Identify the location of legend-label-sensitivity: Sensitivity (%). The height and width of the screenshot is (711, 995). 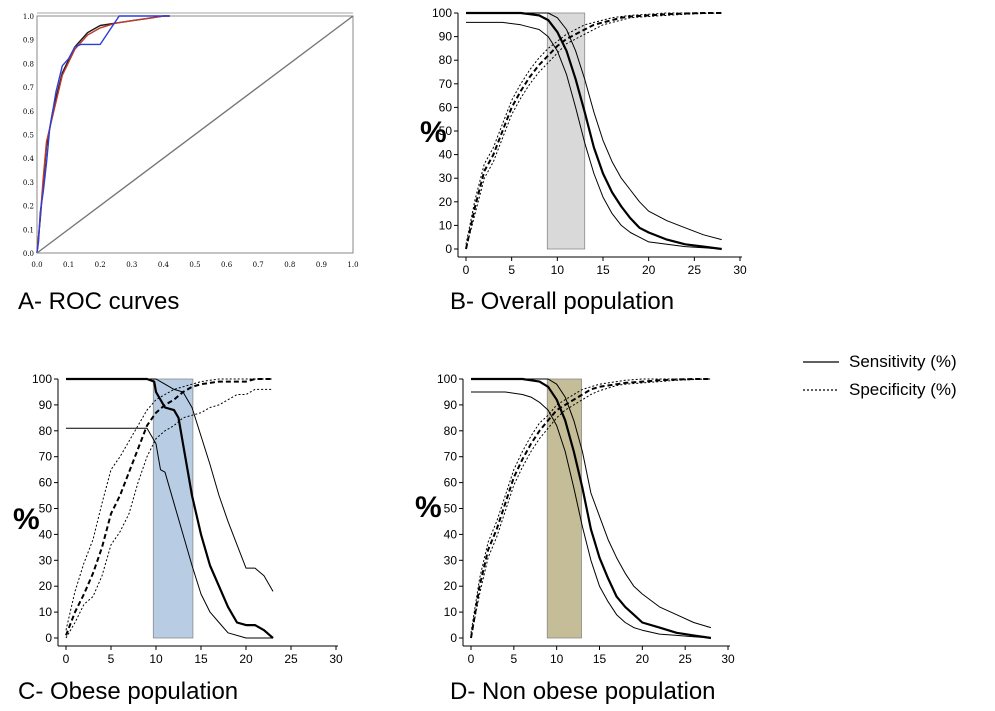
(903, 361).